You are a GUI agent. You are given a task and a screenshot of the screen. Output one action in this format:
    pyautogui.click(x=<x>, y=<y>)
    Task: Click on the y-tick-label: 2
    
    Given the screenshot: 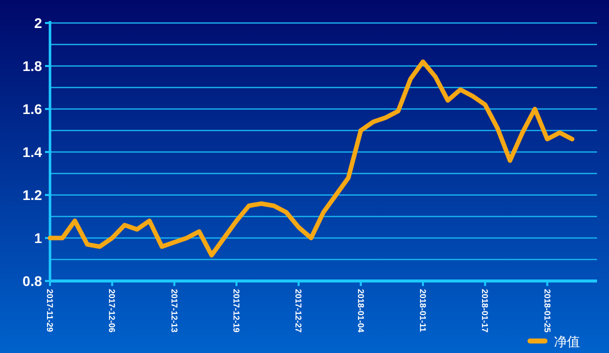 What is the action you would take?
    pyautogui.click(x=38, y=23)
    